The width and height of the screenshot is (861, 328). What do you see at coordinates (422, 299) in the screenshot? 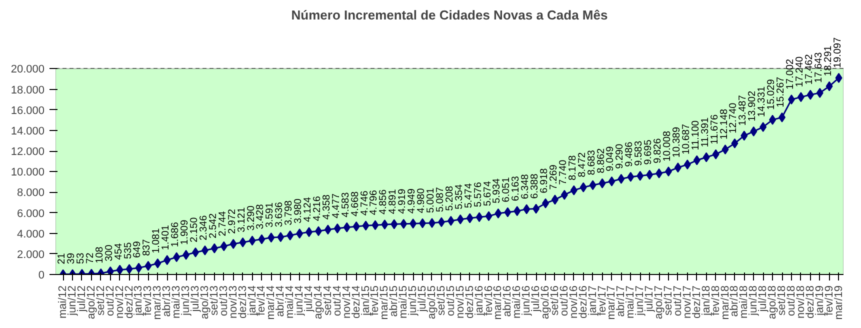
I see `x-tick-label: jul/15` at bounding box center [422, 299].